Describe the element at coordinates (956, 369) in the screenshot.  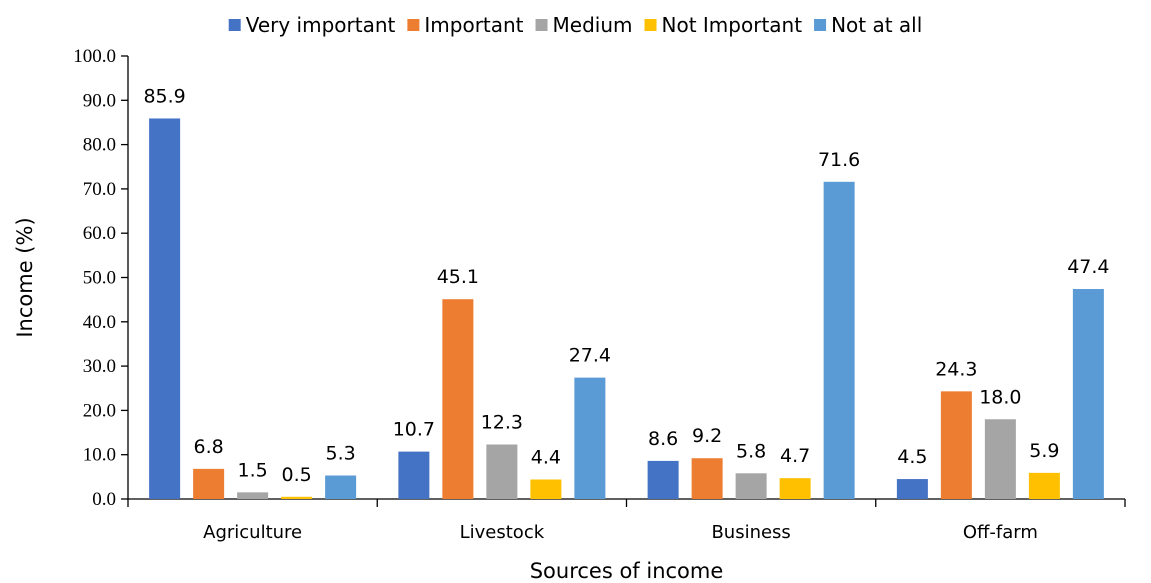
I see `data-label-off-farm-important: 24.3` at that location.